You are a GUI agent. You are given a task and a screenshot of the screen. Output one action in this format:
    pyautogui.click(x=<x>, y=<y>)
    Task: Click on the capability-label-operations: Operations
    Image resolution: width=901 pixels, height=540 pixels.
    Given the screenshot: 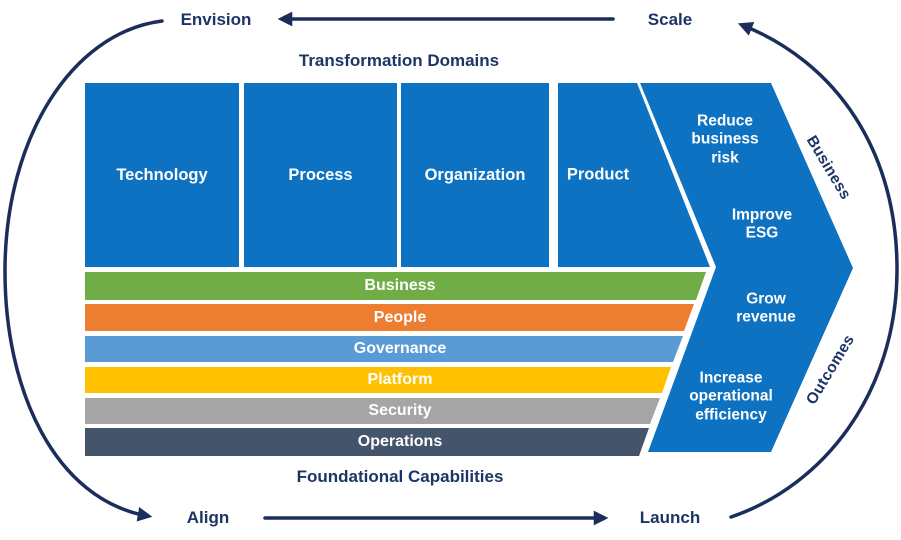 What is the action you would take?
    pyautogui.click(x=400, y=441)
    